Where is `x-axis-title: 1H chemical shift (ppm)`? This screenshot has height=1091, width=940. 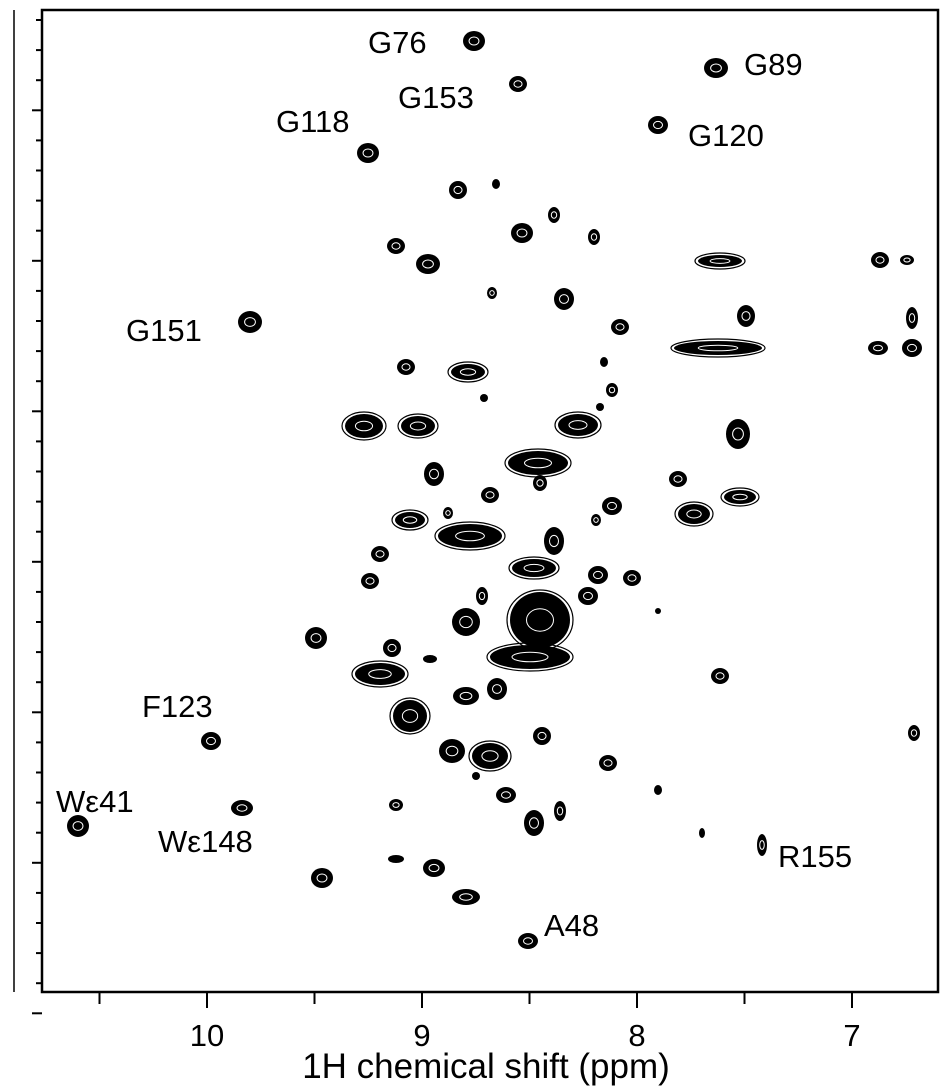 x-axis-title: 1H chemical shift (ppm) is located at coordinates (486, 1066).